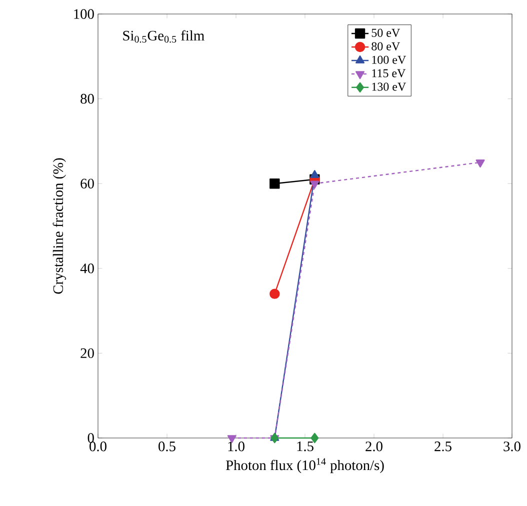 This screenshot has height=506, width=527. Describe the element at coordinates (98, 447) in the screenshot. I see `x-tick-label: 0.0` at that location.